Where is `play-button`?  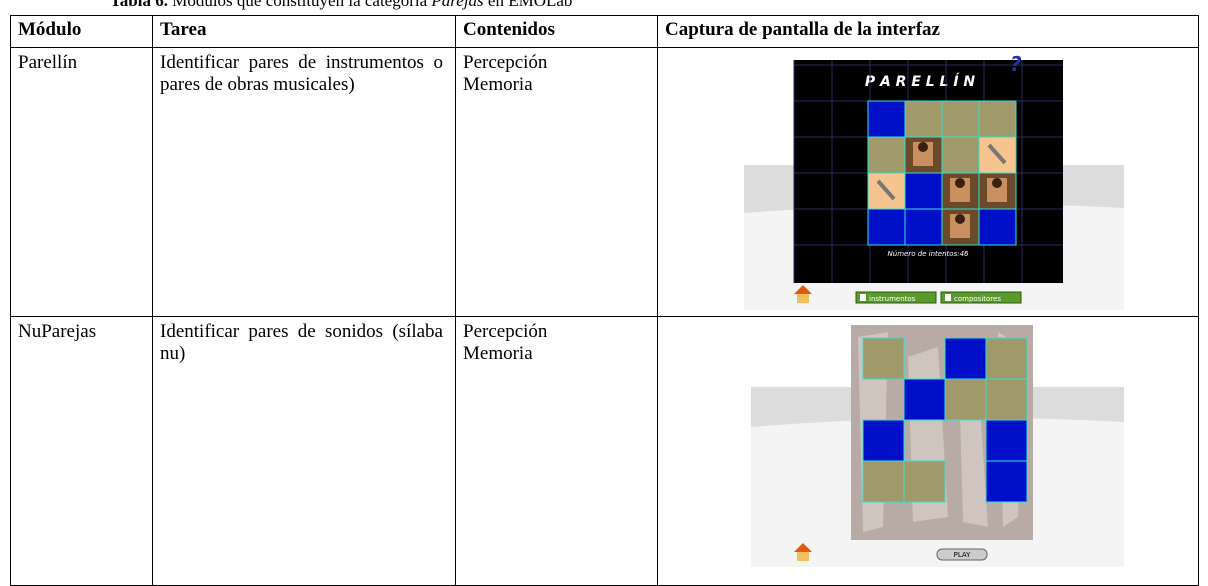 play-button is located at coordinates (962, 554).